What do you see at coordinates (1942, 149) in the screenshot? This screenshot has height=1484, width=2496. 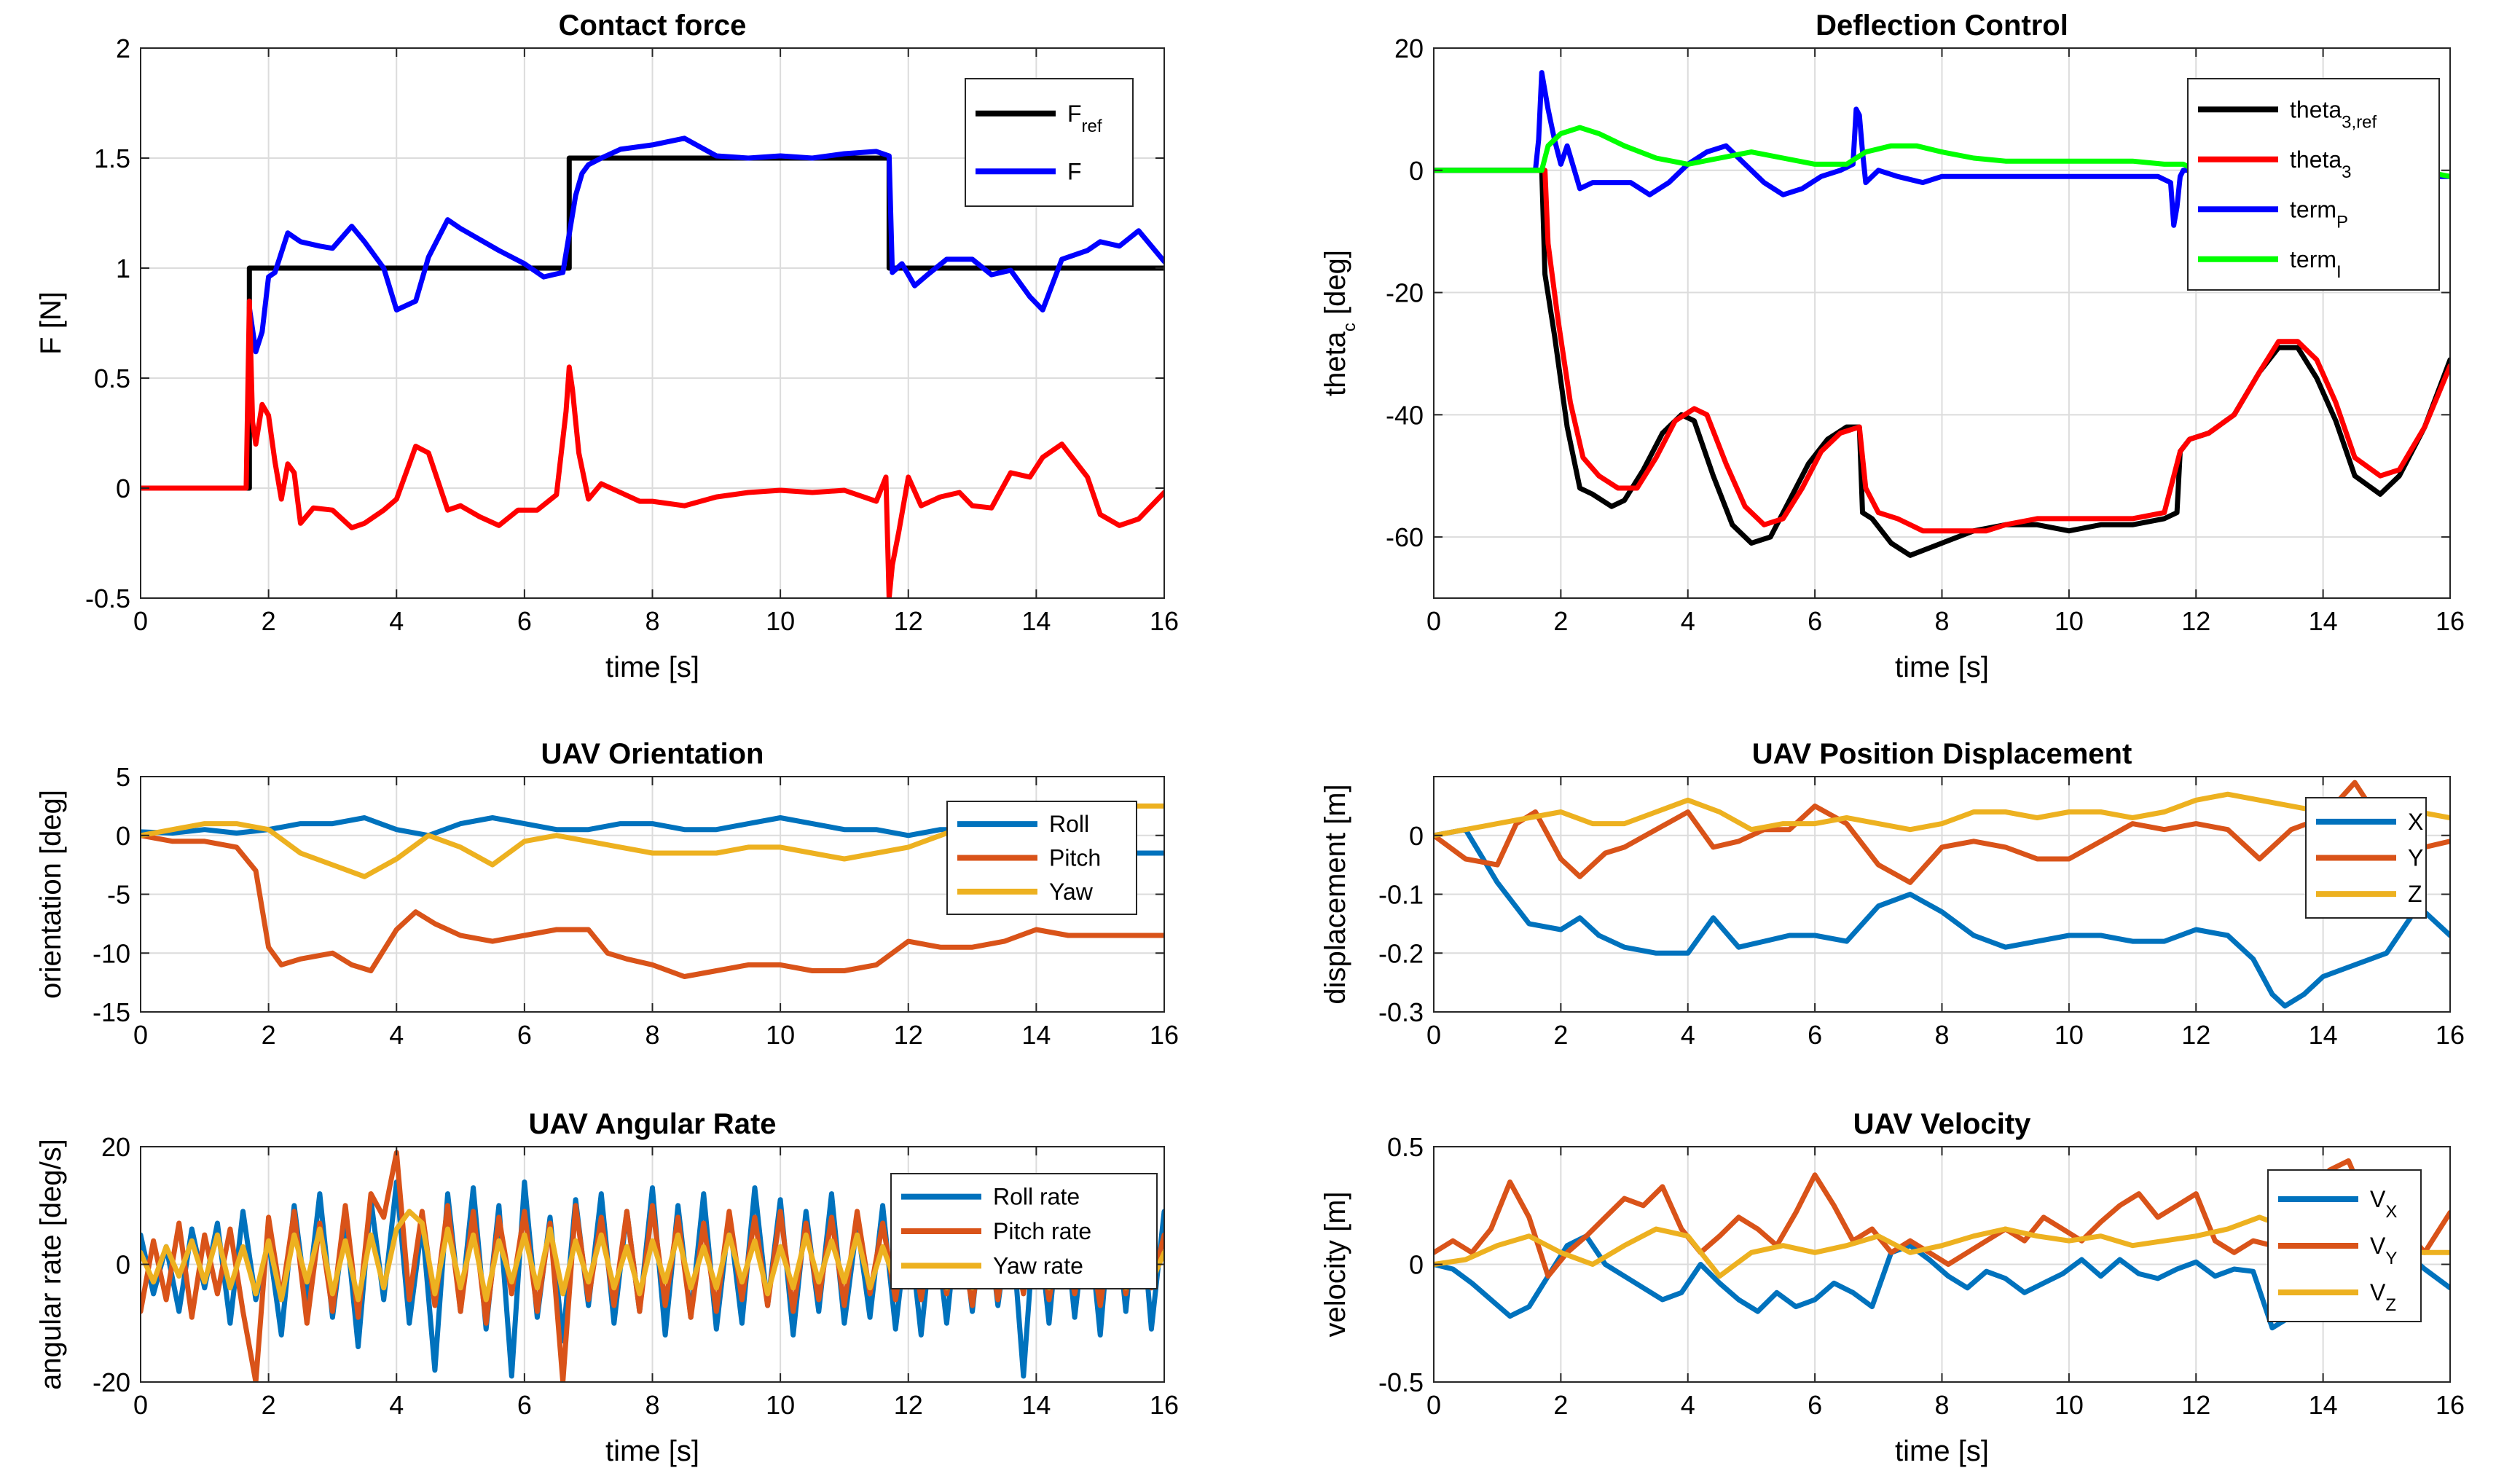 I see `series-line-term-p` at bounding box center [1942, 149].